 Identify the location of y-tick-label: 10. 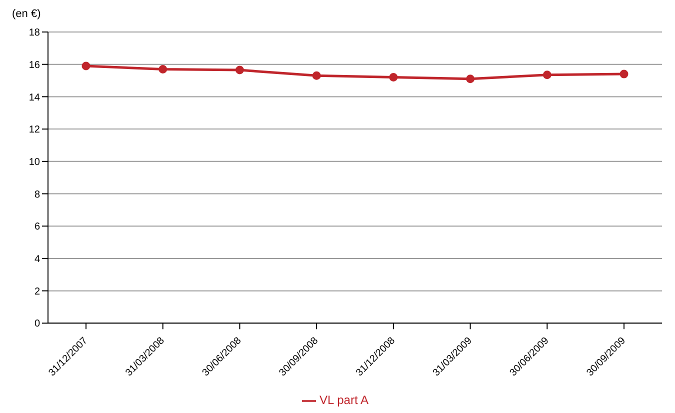
(34, 162).